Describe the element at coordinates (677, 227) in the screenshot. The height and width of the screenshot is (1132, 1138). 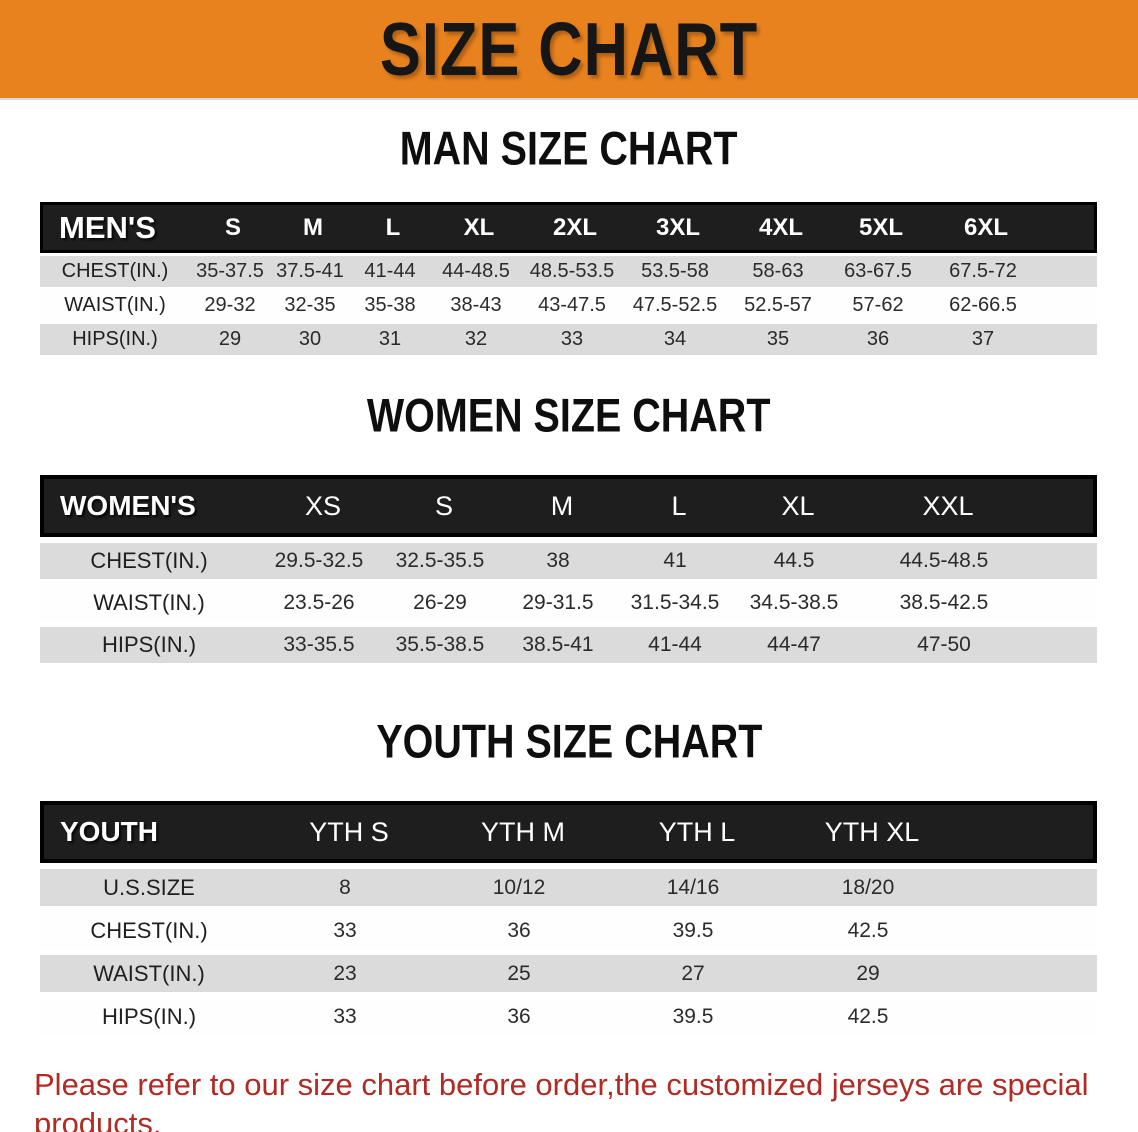
I see `size-header-cell: 3XL` at that location.